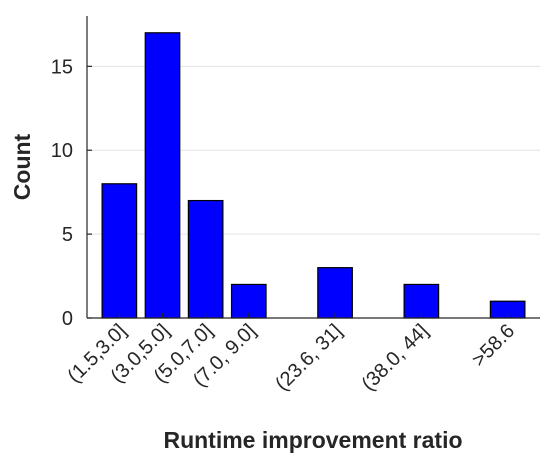  Describe the element at coordinates (493, 345) in the screenshot. I see `x-tick-label: >58.6` at that location.